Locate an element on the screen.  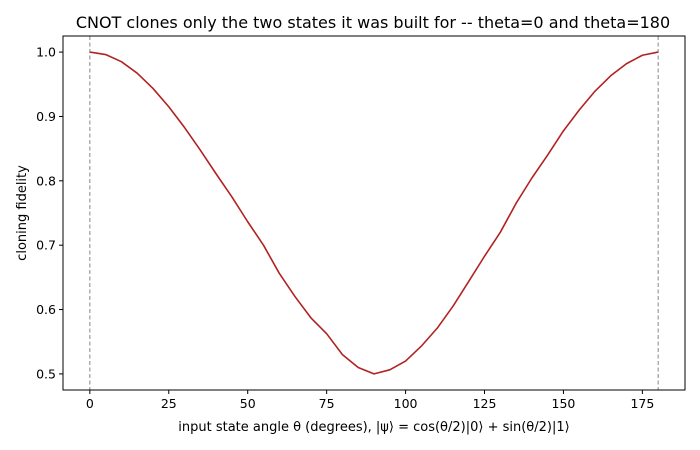
x-tick-label: 75 is located at coordinates (327, 403).